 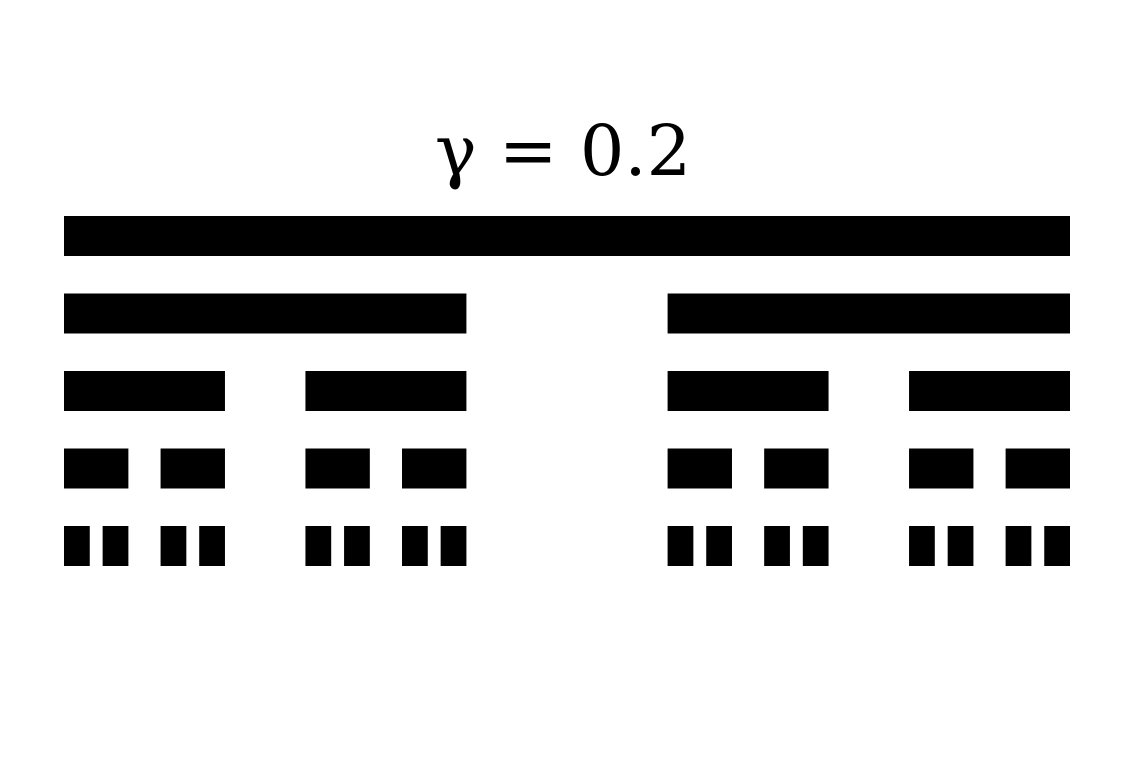 I want to click on figure-title: γ = 0.2, so click(x=563, y=151).